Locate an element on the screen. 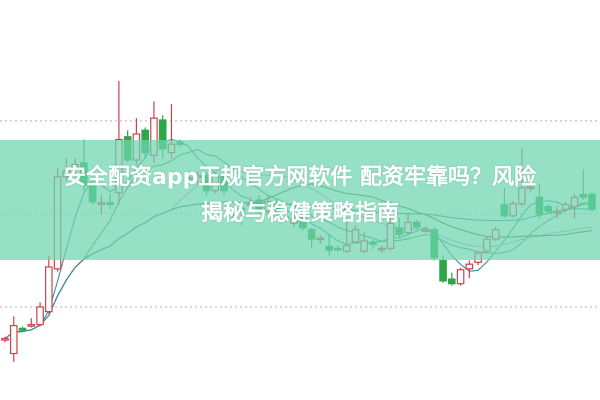 The width and height of the screenshot is (600, 400). title-line-2: 揭秘与稳健策略指南 is located at coordinates (299, 213).